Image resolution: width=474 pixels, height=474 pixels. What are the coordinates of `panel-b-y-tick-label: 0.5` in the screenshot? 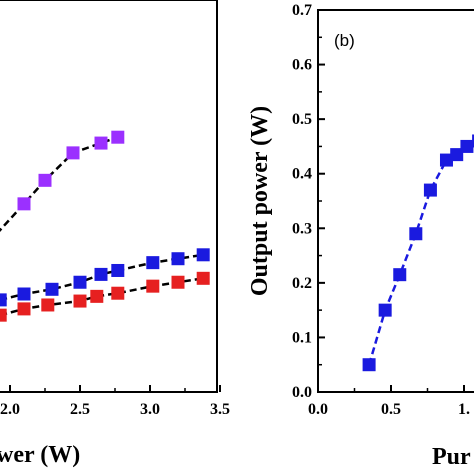 It's located at (302, 119).